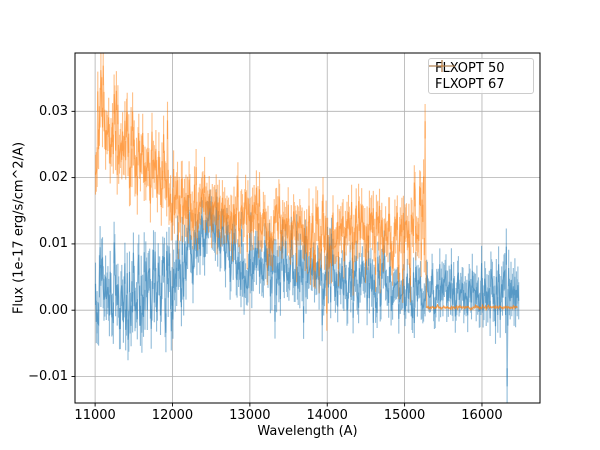  What do you see at coordinates (482, 415) in the screenshot?
I see `x-tick-label: 16000` at bounding box center [482, 415].